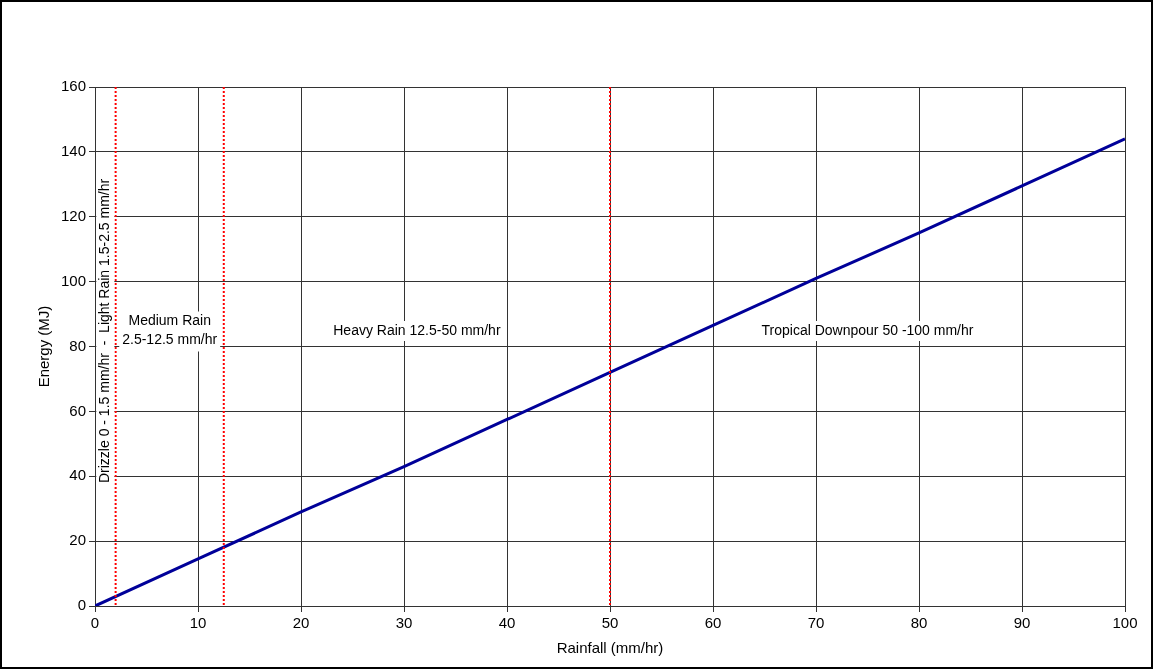  What do you see at coordinates (919, 623) in the screenshot?
I see `x-tick-label: 80` at bounding box center [919, 623].